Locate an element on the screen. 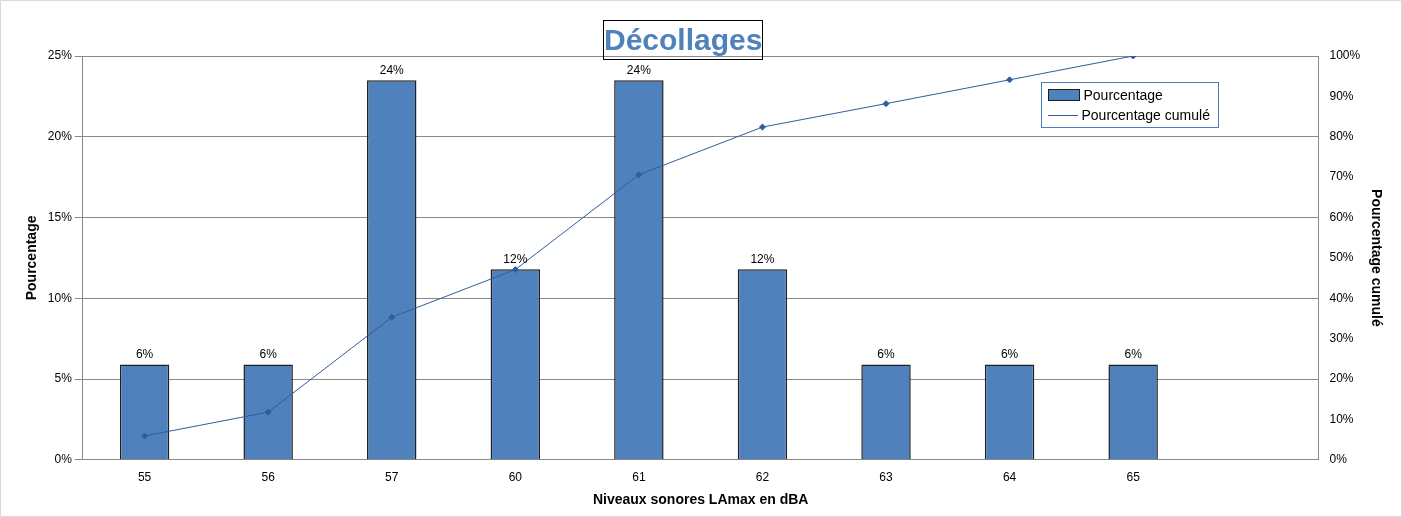 Image resolution: width=1402 pixels, height=517 pixels. y2-tick-label: 90% is located at coordinates (1341, 95).